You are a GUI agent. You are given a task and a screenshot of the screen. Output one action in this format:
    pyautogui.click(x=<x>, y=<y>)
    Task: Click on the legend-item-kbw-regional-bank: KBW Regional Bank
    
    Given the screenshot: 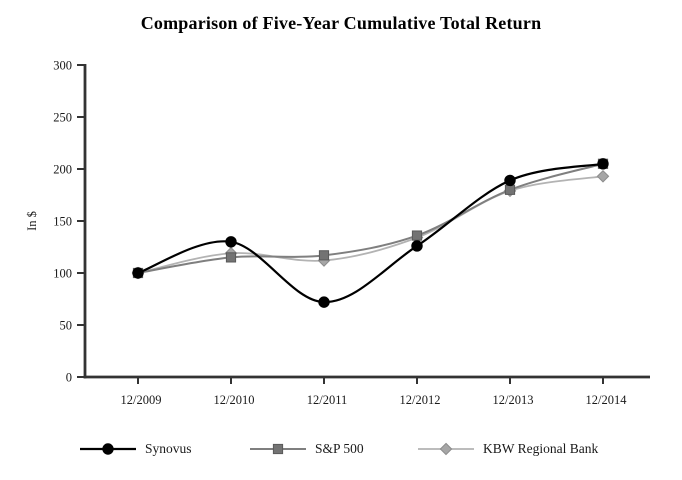 What is the action you would take?
    pyautogui.click(x=508, y=449)
    